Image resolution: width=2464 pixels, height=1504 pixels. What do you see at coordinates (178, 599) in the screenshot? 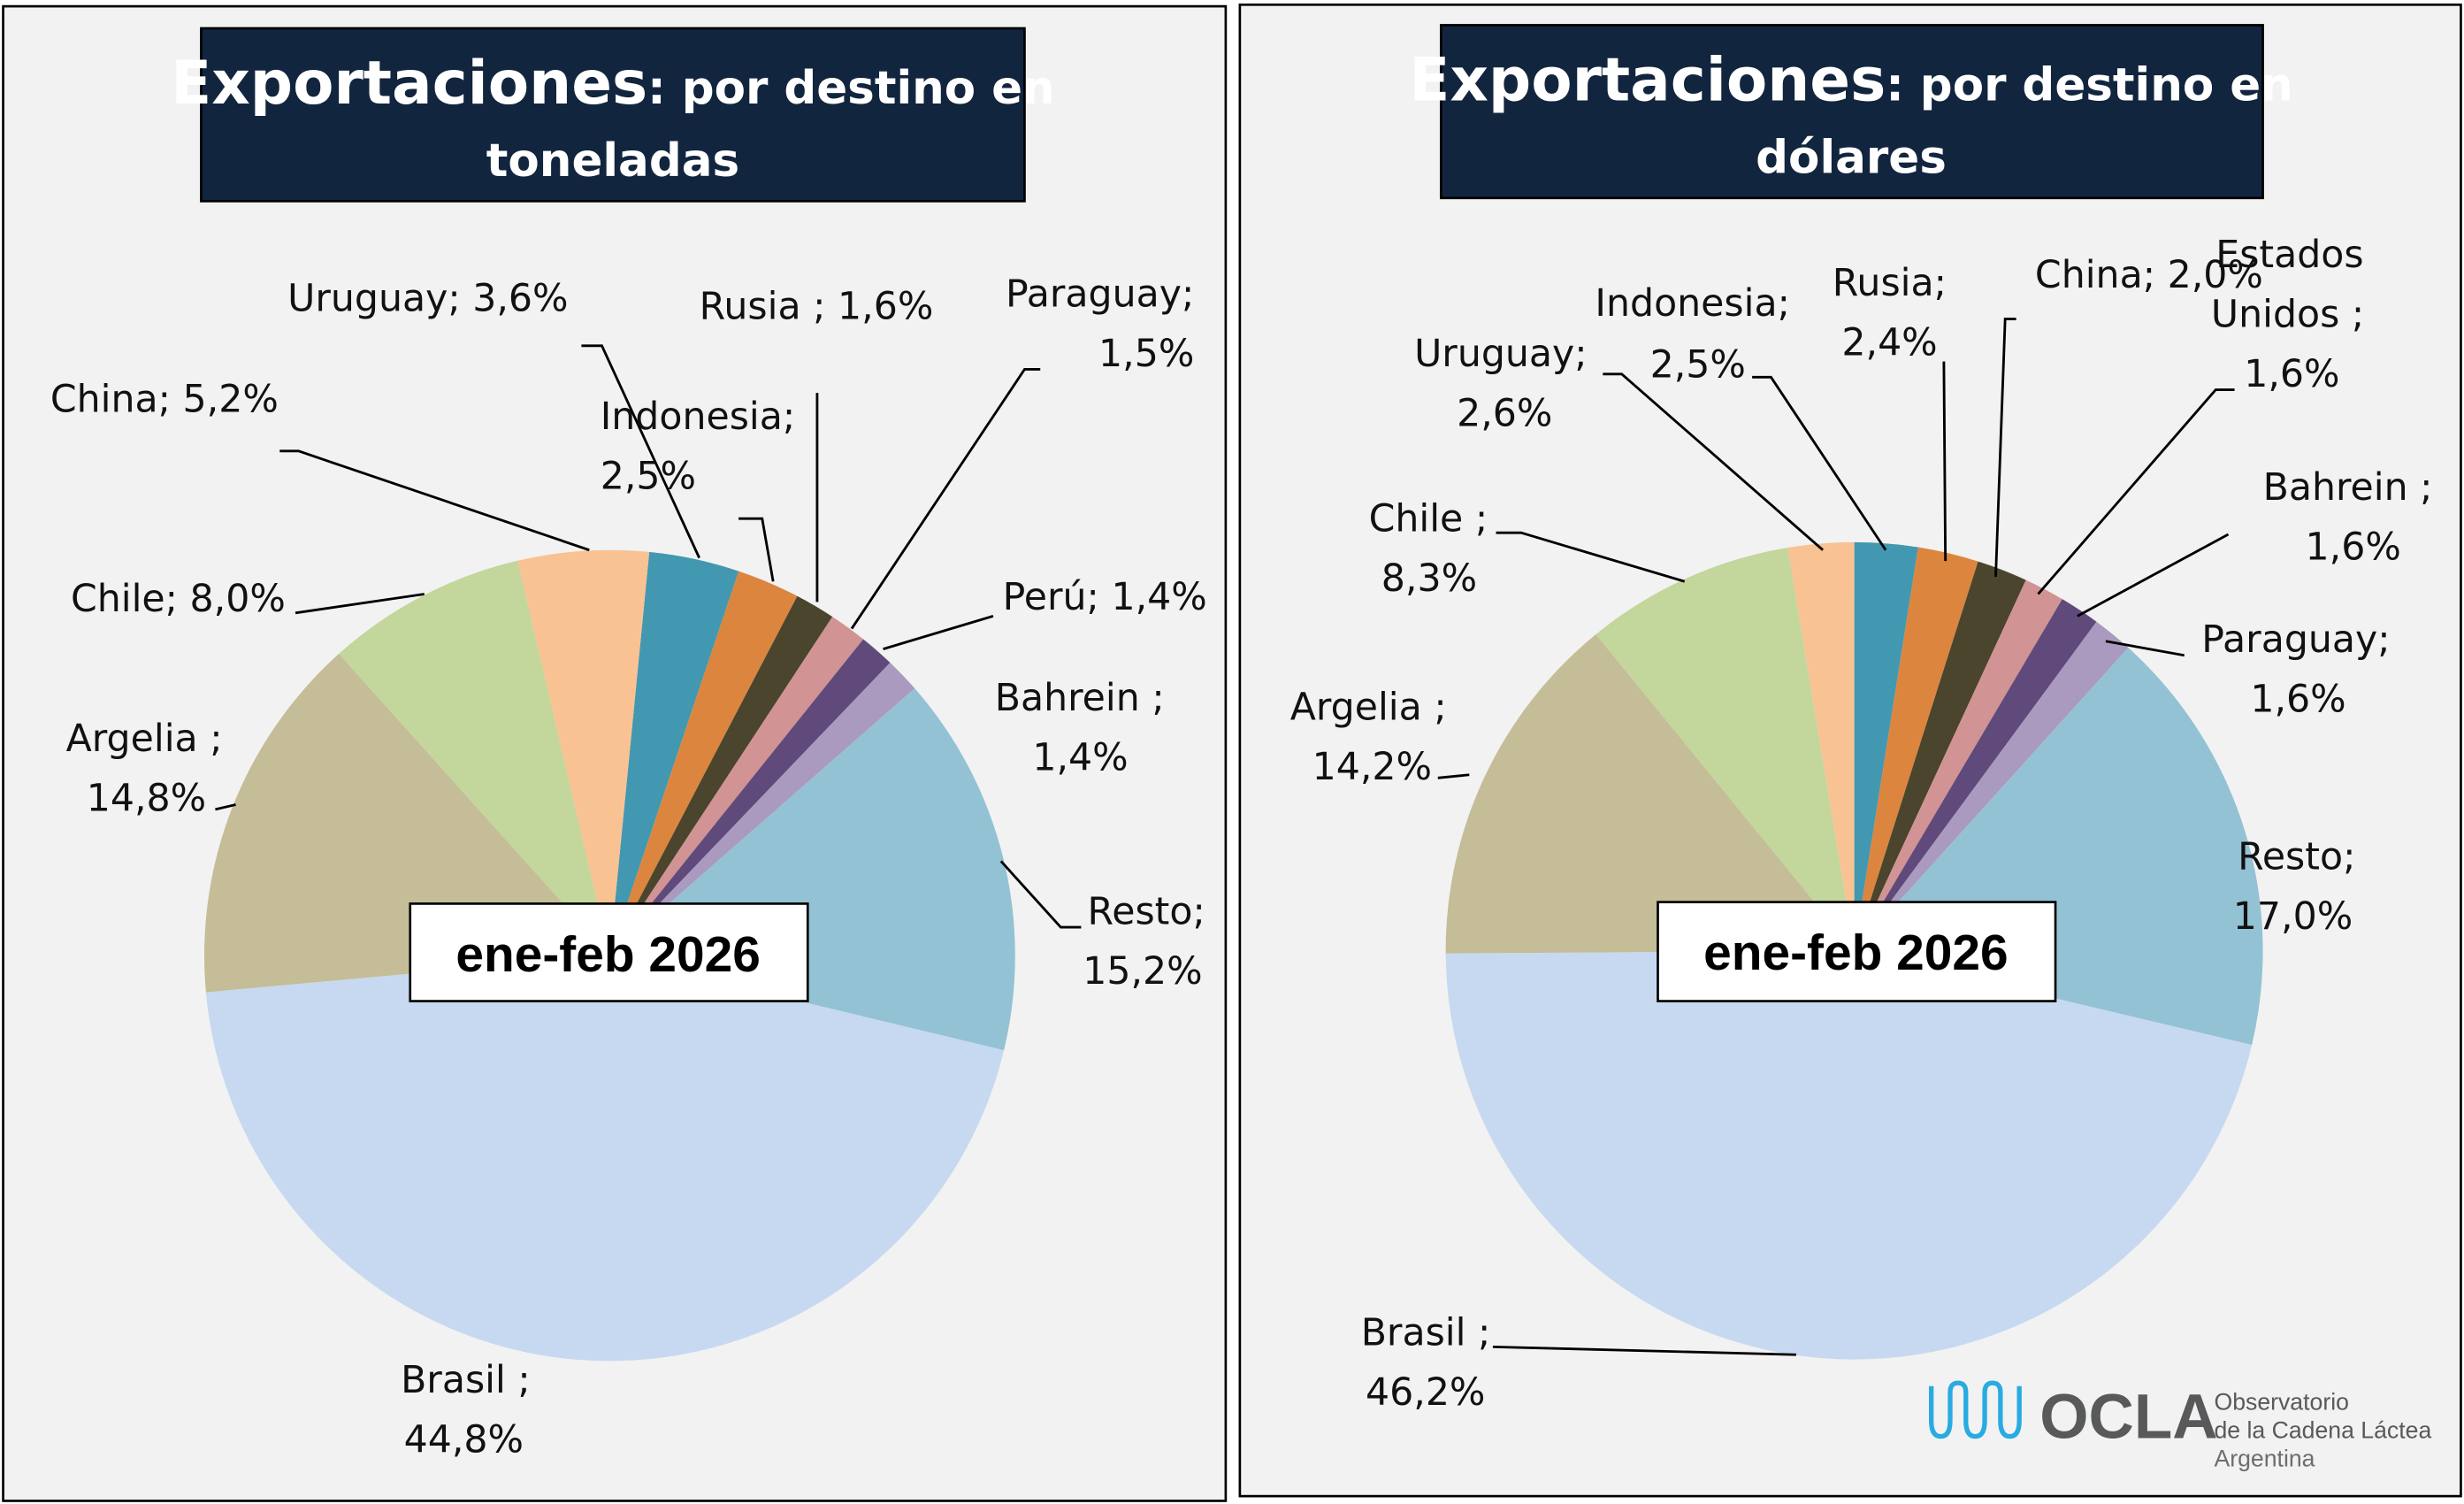
I see `data-label-chile: Chile; 8,0%` at bounding box center [178, 599].